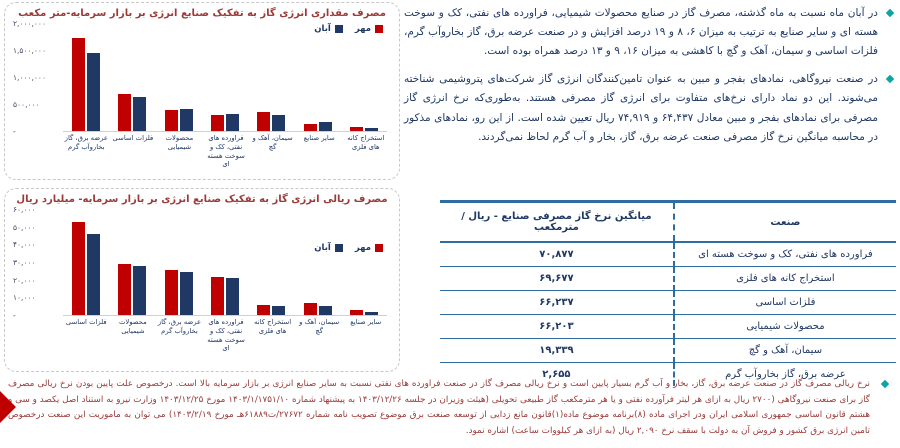 This screenshot has height=448, width=900. I want to click on x-axis-category-label: عرضه برق، گاز بخاروآب گرم, so click(179, 326).